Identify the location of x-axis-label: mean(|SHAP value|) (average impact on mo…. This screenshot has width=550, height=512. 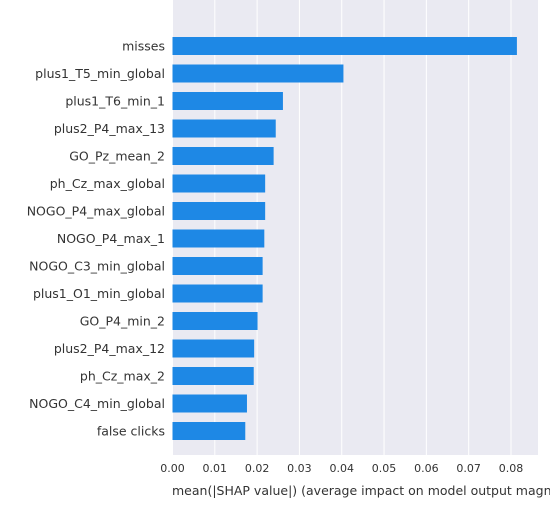
(361, 490).